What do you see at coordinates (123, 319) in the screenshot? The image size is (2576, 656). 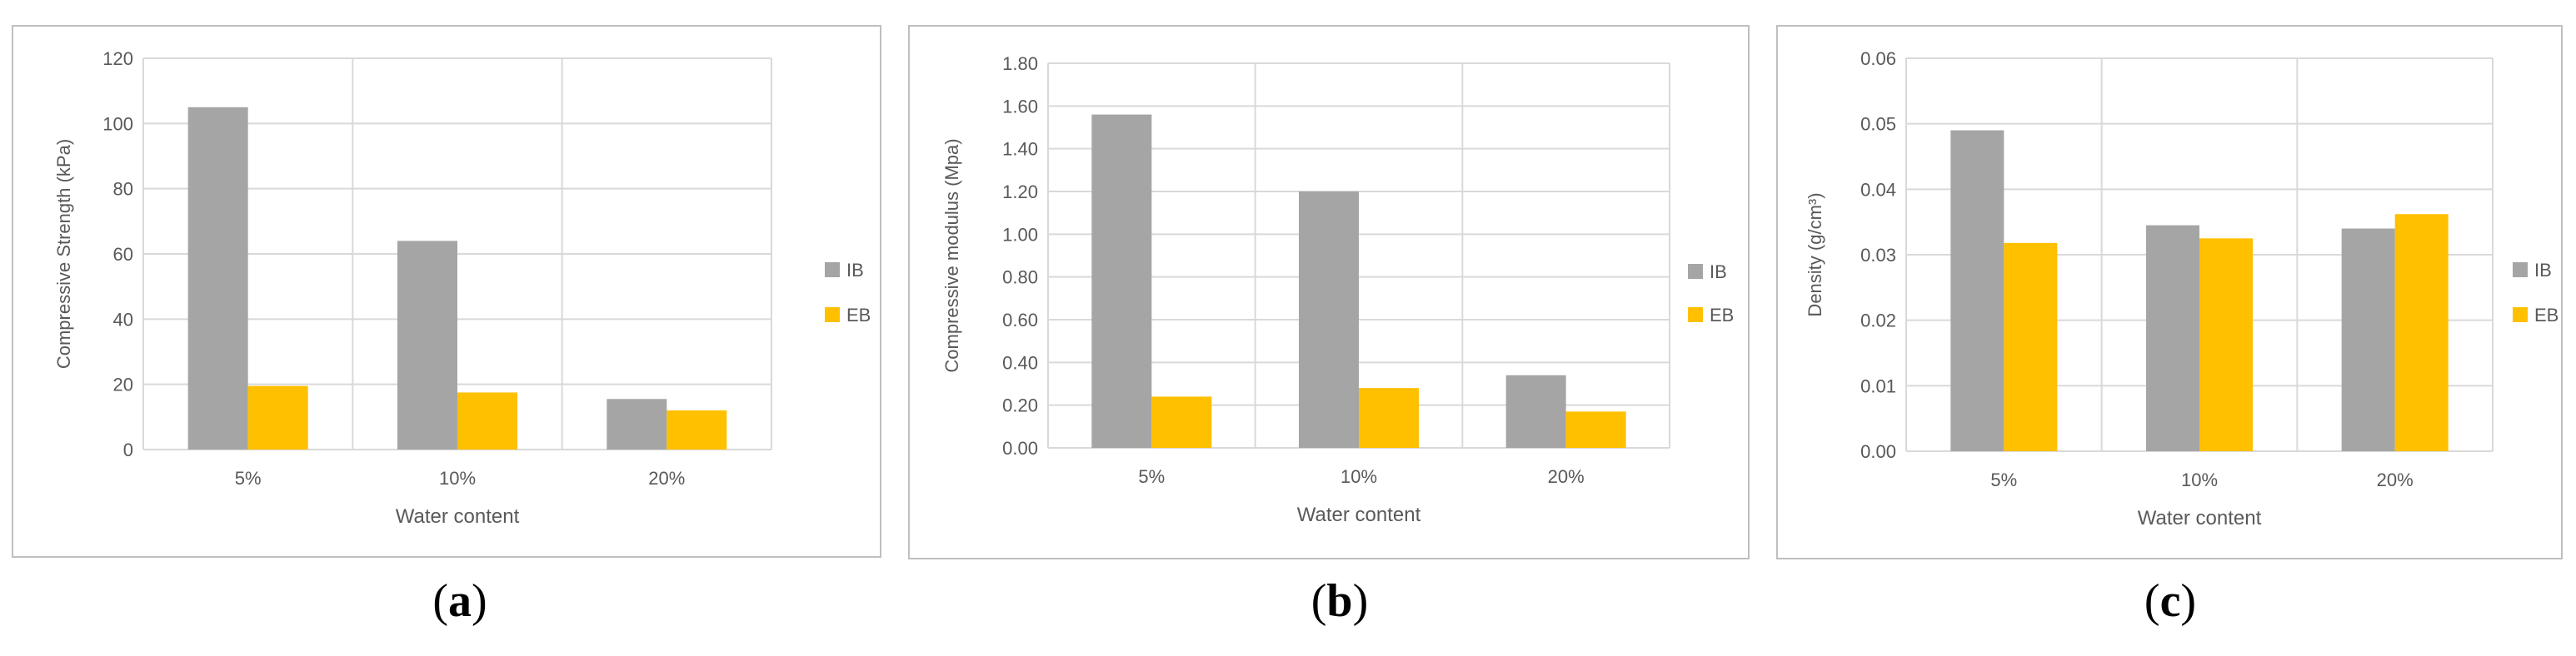 I see `y-tick-label: 40` at bounding box center [123, 319].